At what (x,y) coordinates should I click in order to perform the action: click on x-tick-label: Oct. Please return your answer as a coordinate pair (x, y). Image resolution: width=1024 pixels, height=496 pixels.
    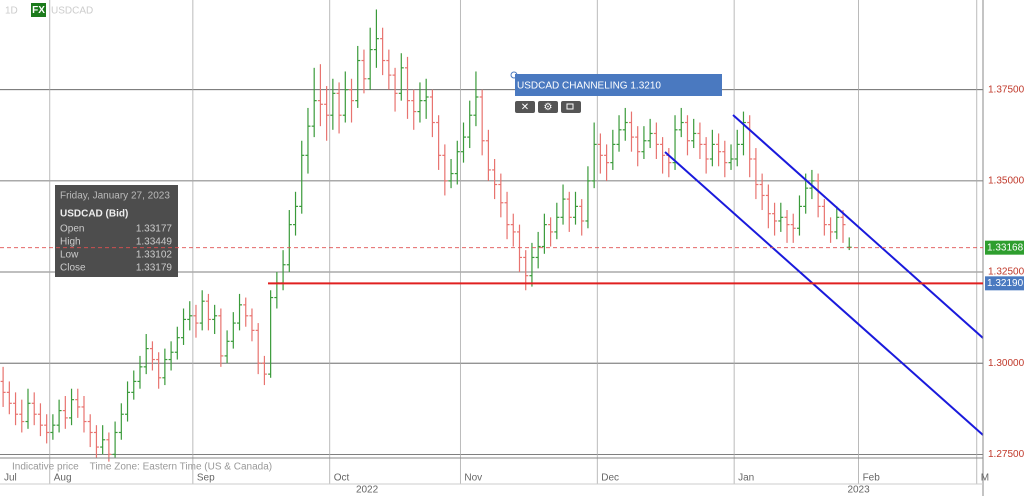
    Looking at the image, I should click on (342, 478).